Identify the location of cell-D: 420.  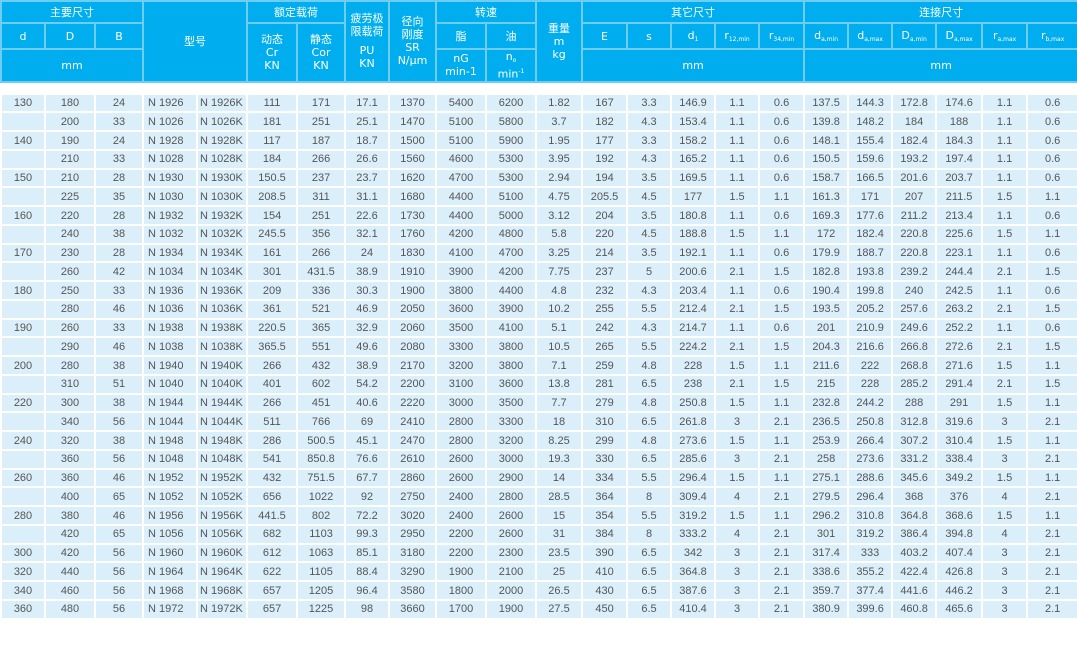
(70, 553).